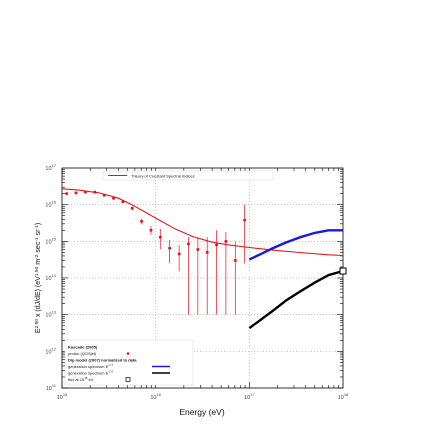 This screenshot has width=436, height=441. I want to click on legend-item-label: generation spectrum E-2.0, so click(91, 373).